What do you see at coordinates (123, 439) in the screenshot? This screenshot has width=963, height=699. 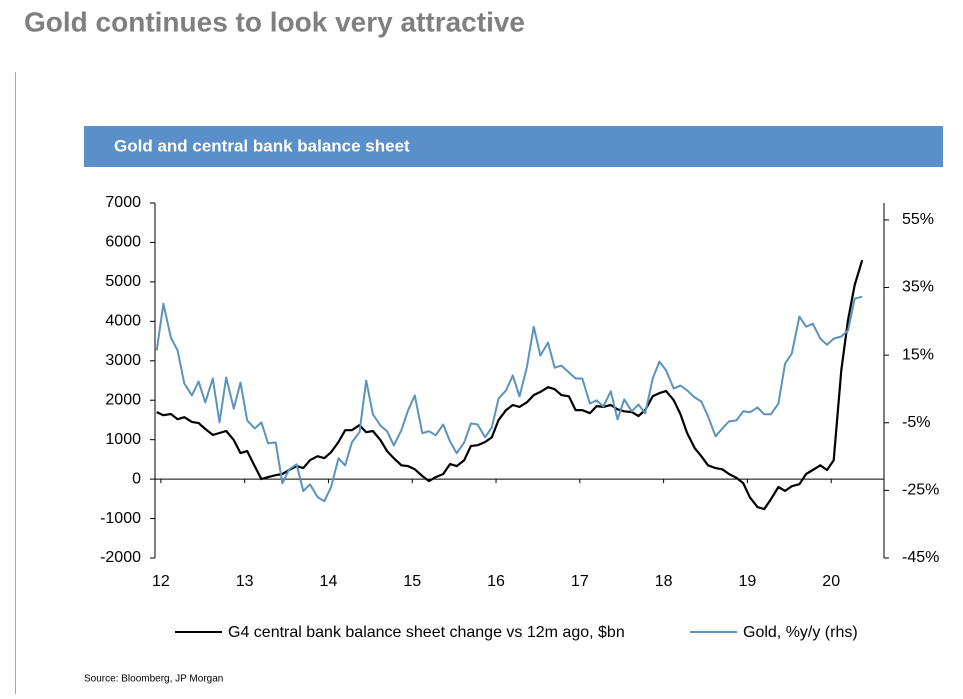 I see `y-tick-label: 1000` at bounding box center [123, 439].